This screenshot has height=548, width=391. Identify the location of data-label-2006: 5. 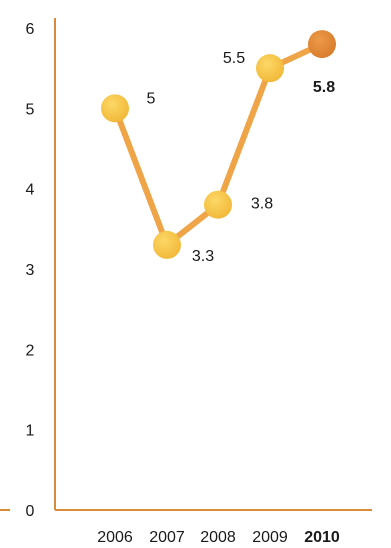
(151, 98).